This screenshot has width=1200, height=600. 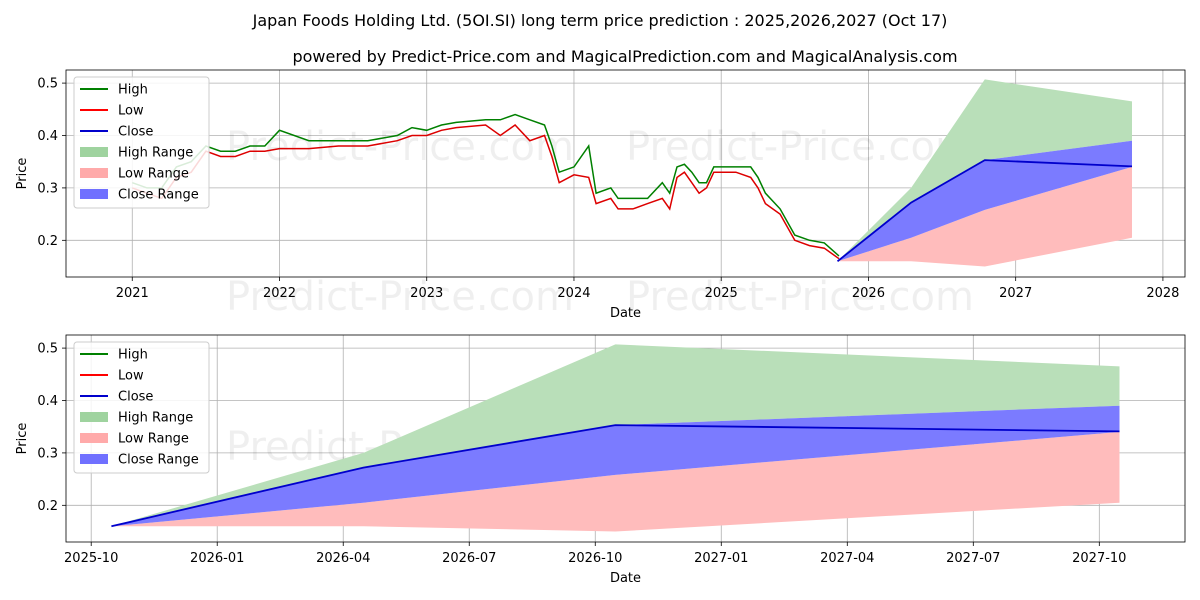 I want to click on x-tick-label: 2026-04, so click(x=343, y=558).